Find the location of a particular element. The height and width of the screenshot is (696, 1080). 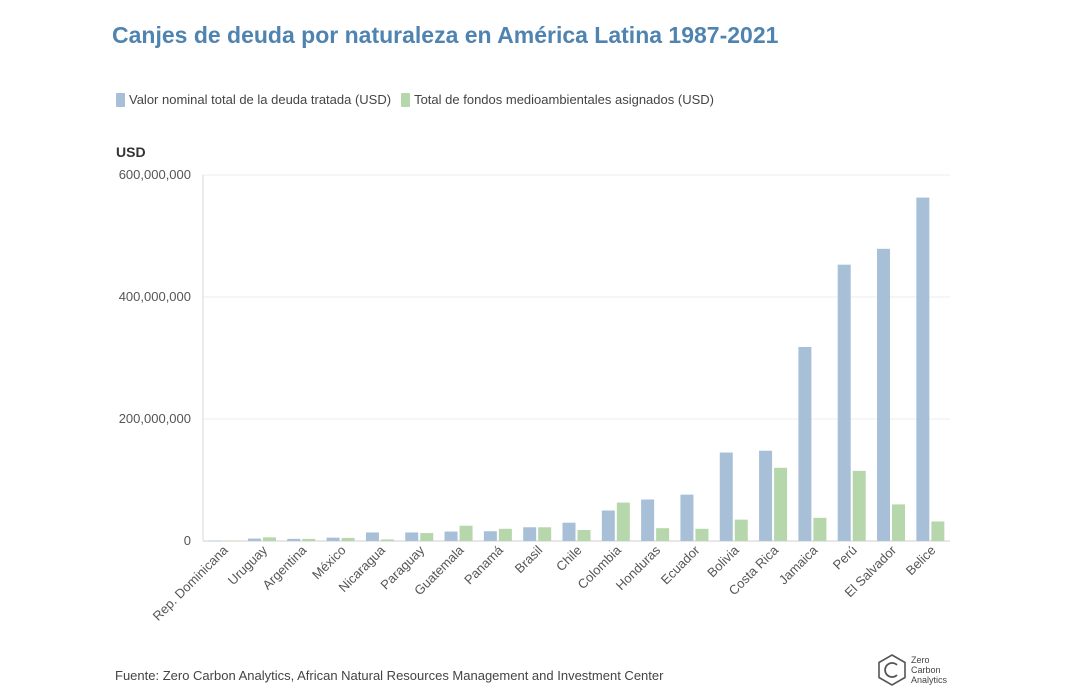

y-tick-label: 0 is located at coordinates (187, 540).